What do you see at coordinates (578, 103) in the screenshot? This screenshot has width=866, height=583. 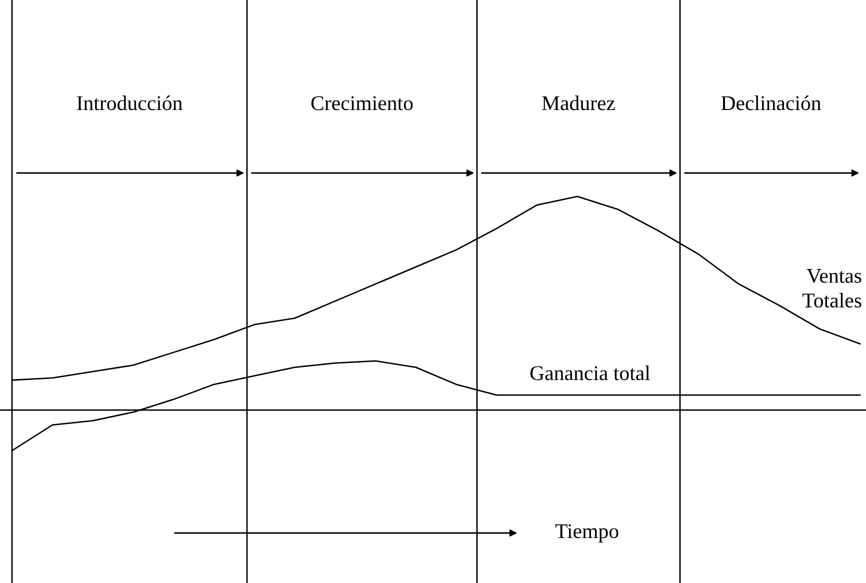 I see `text: Madurez` at bounding box center [578, 103].